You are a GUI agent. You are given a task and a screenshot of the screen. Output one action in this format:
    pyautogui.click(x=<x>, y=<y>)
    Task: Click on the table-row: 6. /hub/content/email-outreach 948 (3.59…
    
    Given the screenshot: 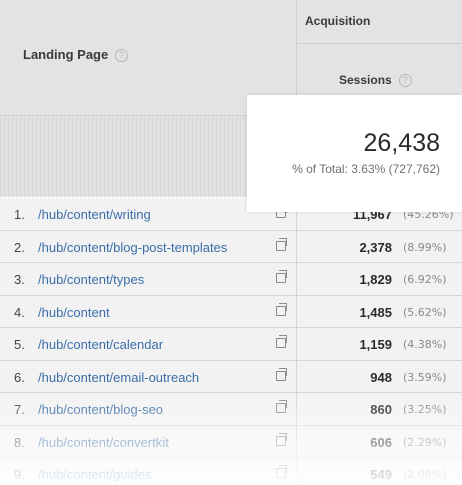 What is the action you would take?
    pyautogui.click(x=231, y=376)
    